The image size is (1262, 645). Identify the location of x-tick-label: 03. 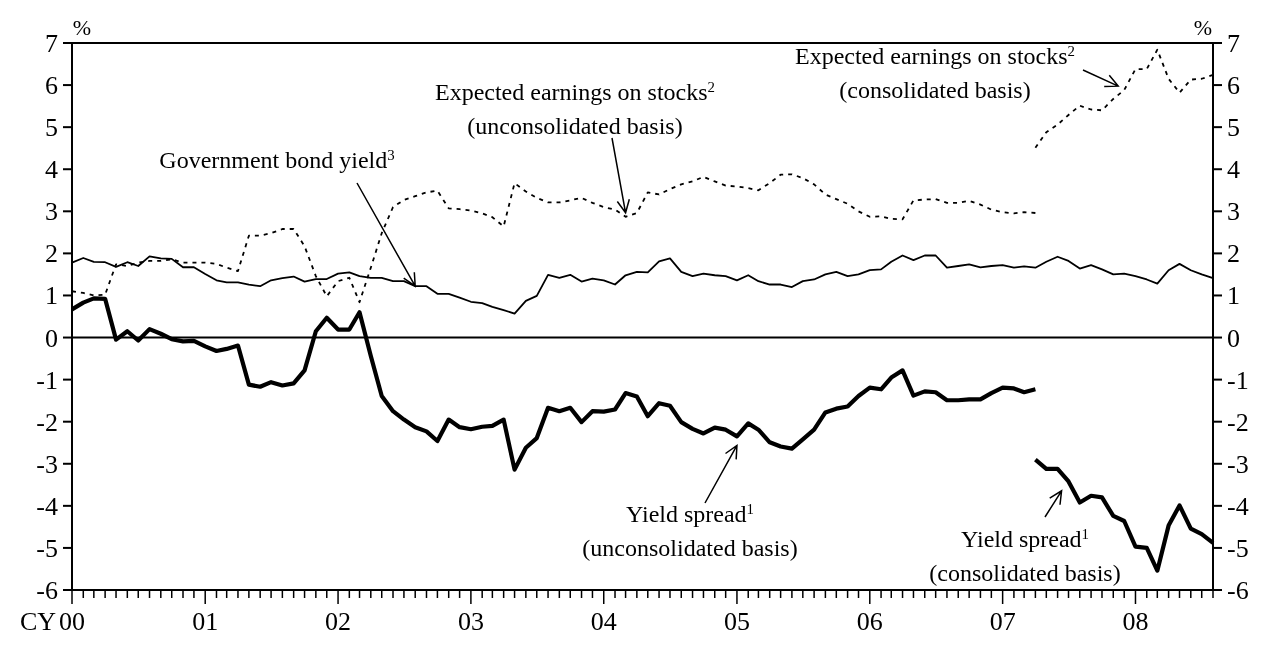
(470, 621).